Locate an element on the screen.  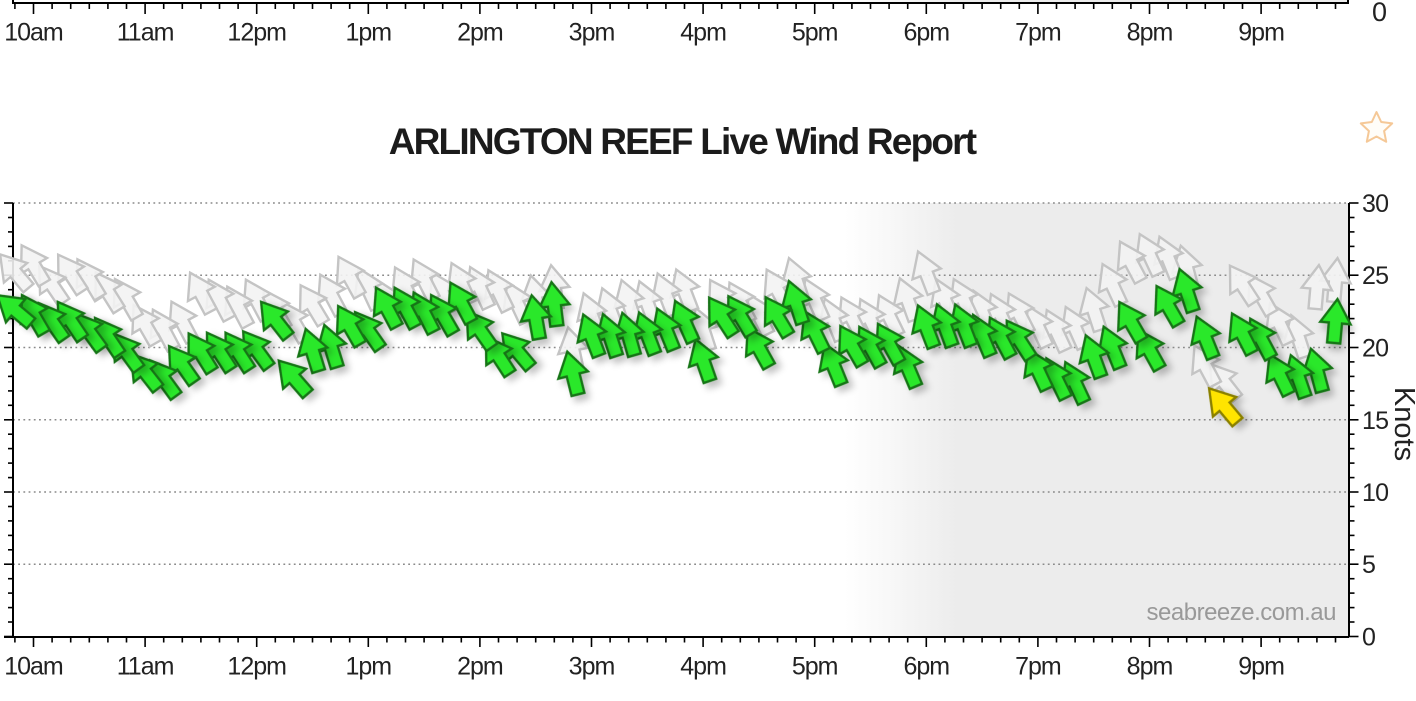
svg-text: Knots is located at coordinates (1402, 424).